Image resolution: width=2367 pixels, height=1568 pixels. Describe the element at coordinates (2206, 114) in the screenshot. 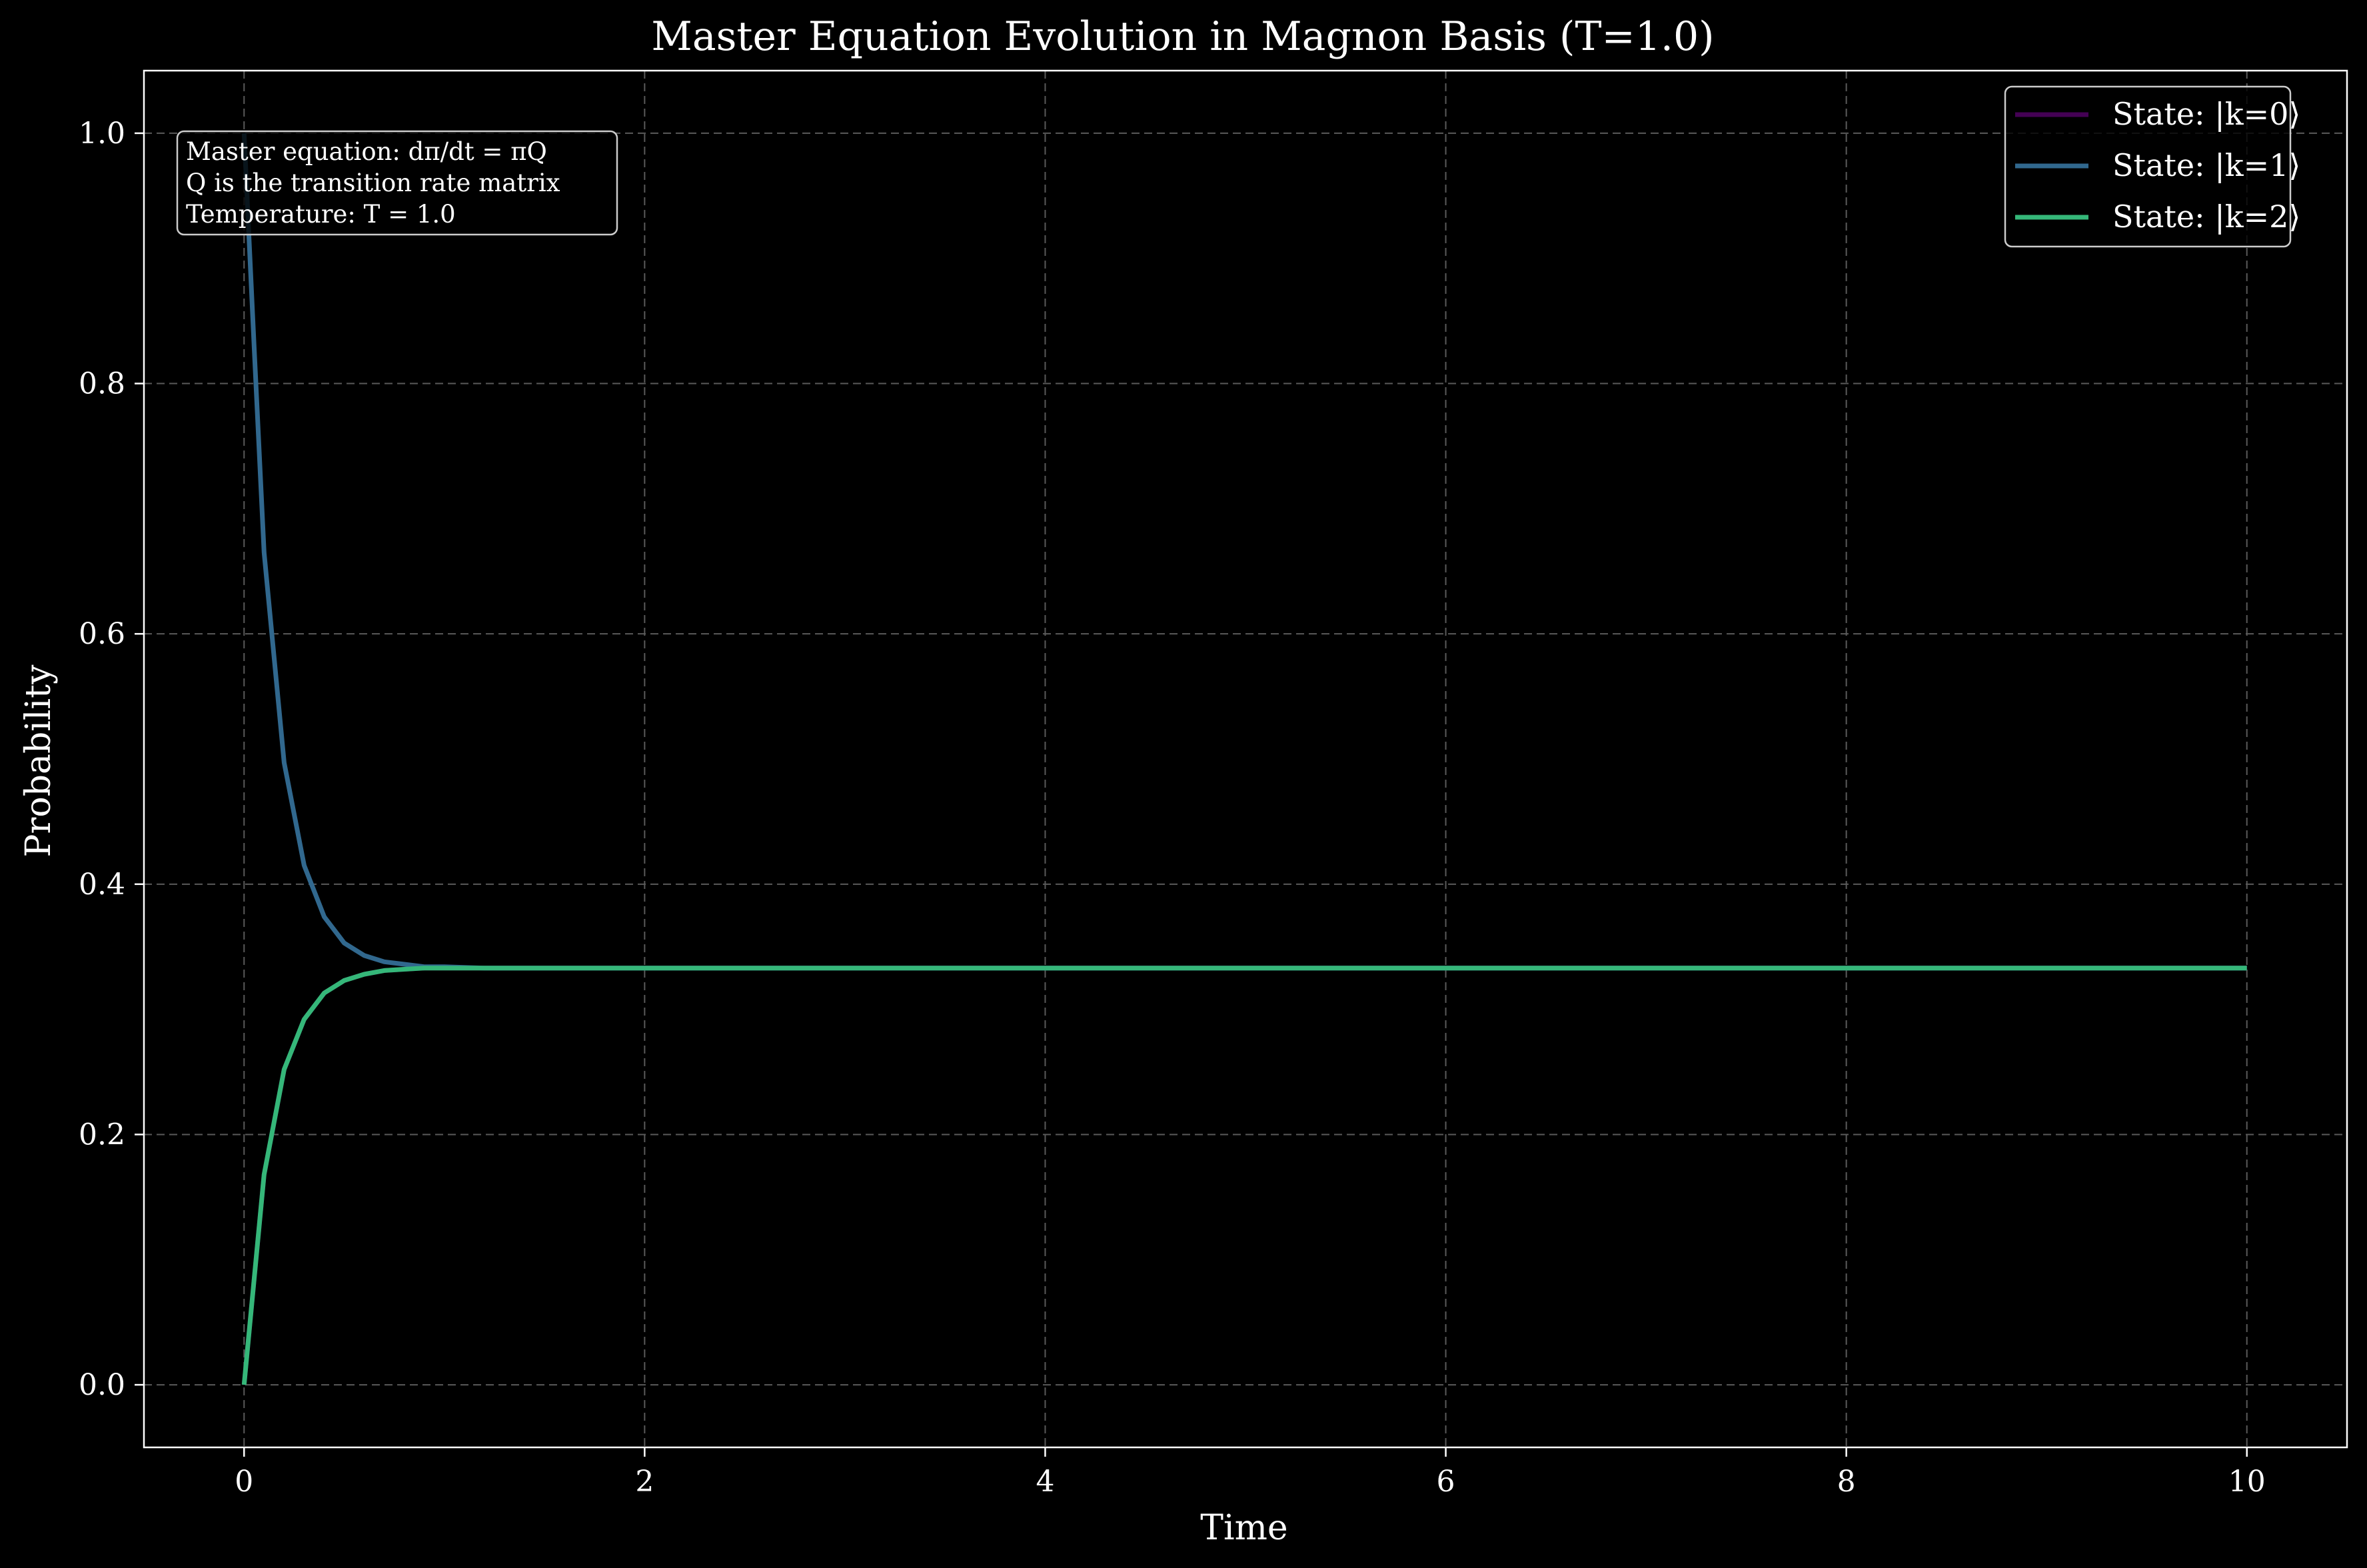

I see `legend-label-k0: State: |k=0⟩` at that location.